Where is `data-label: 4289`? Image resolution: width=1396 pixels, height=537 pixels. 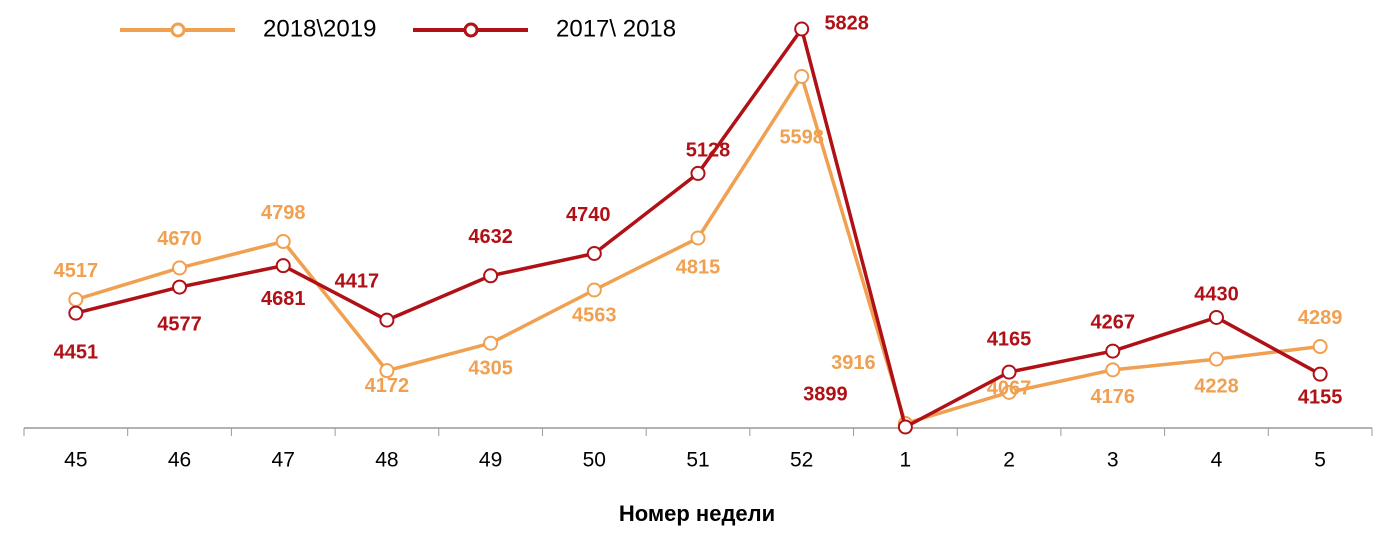 data-label: 4289 is located at coordinates (1320, 318).